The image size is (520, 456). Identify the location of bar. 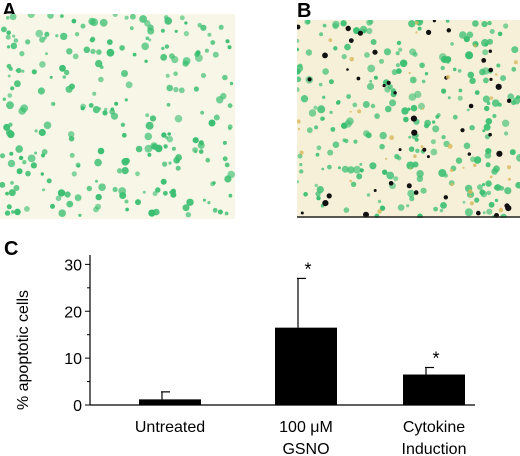
(306, 366).